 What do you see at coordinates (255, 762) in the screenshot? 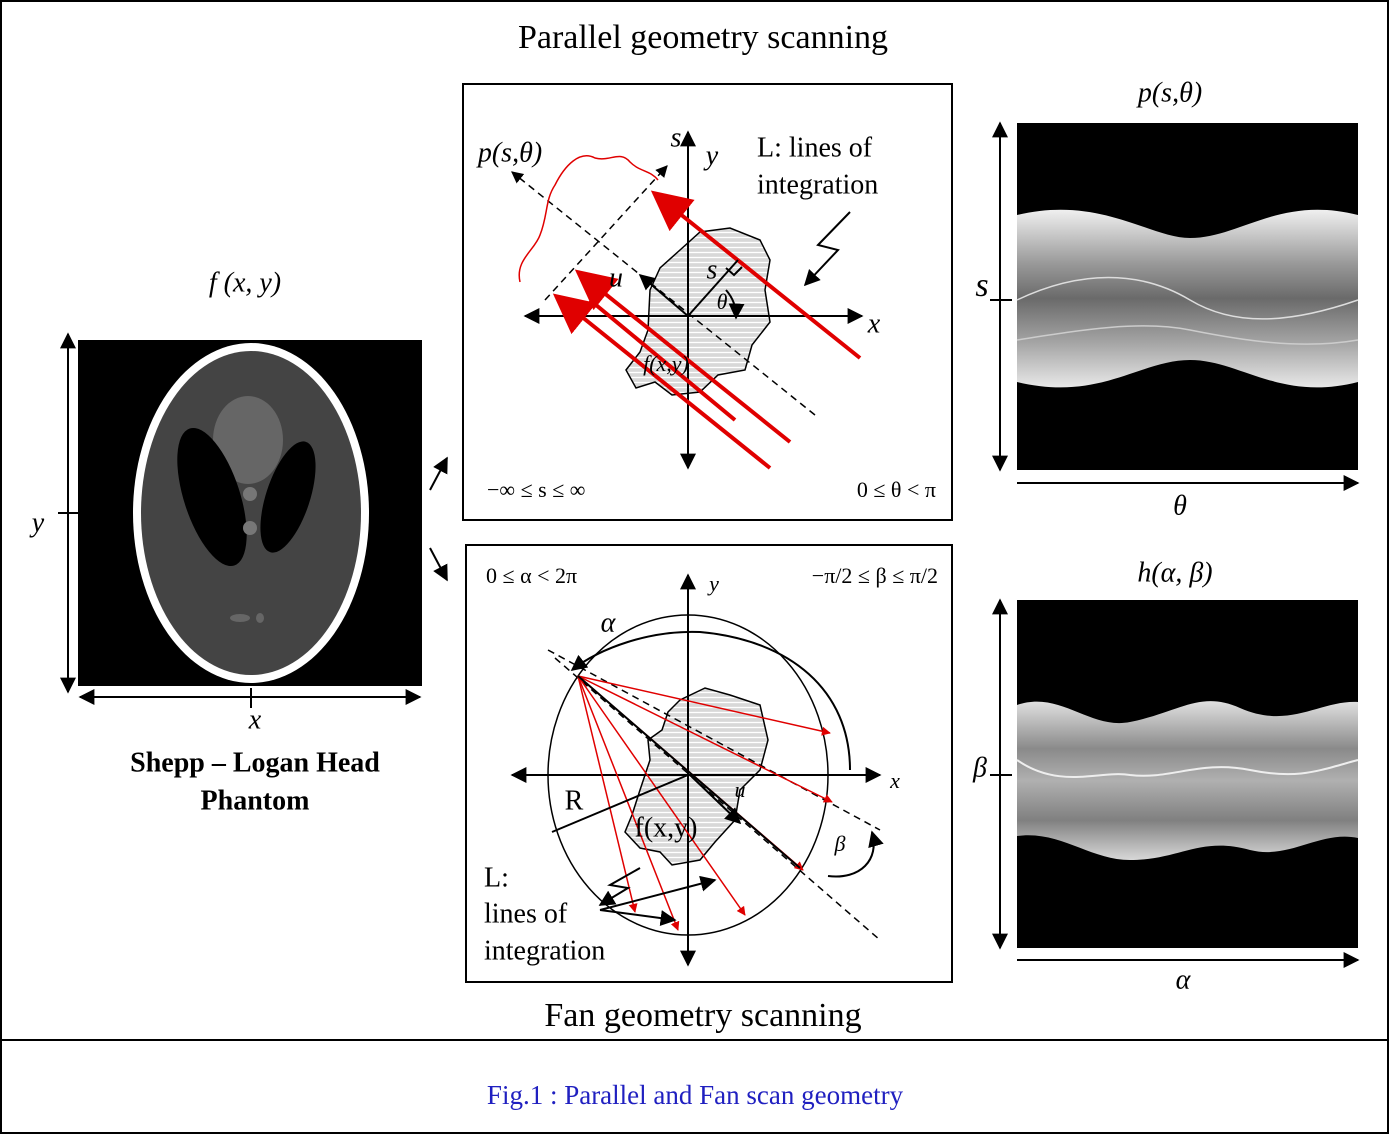
I see `phantom-name: Shepp – Logan Head` at bounding box center [255, 762].